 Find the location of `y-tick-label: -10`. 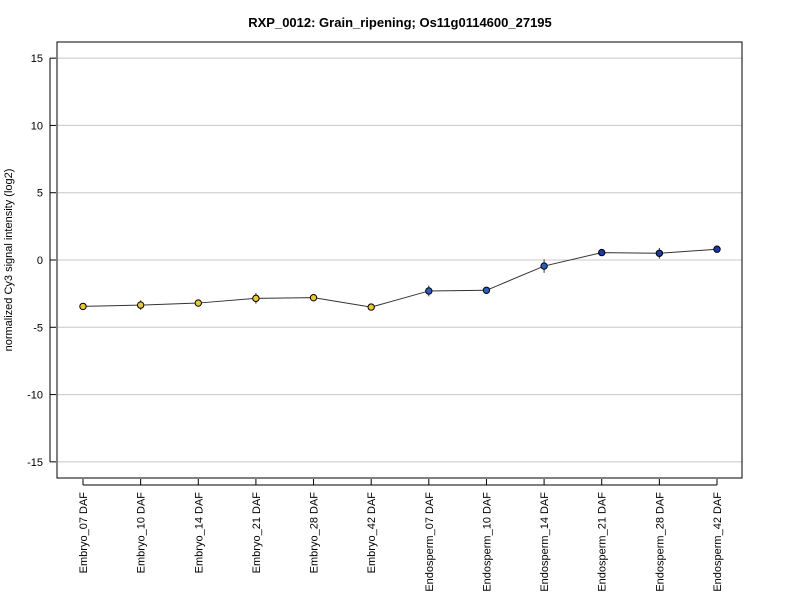

y-tick-label: -10 is located at coordinates (35, 396).